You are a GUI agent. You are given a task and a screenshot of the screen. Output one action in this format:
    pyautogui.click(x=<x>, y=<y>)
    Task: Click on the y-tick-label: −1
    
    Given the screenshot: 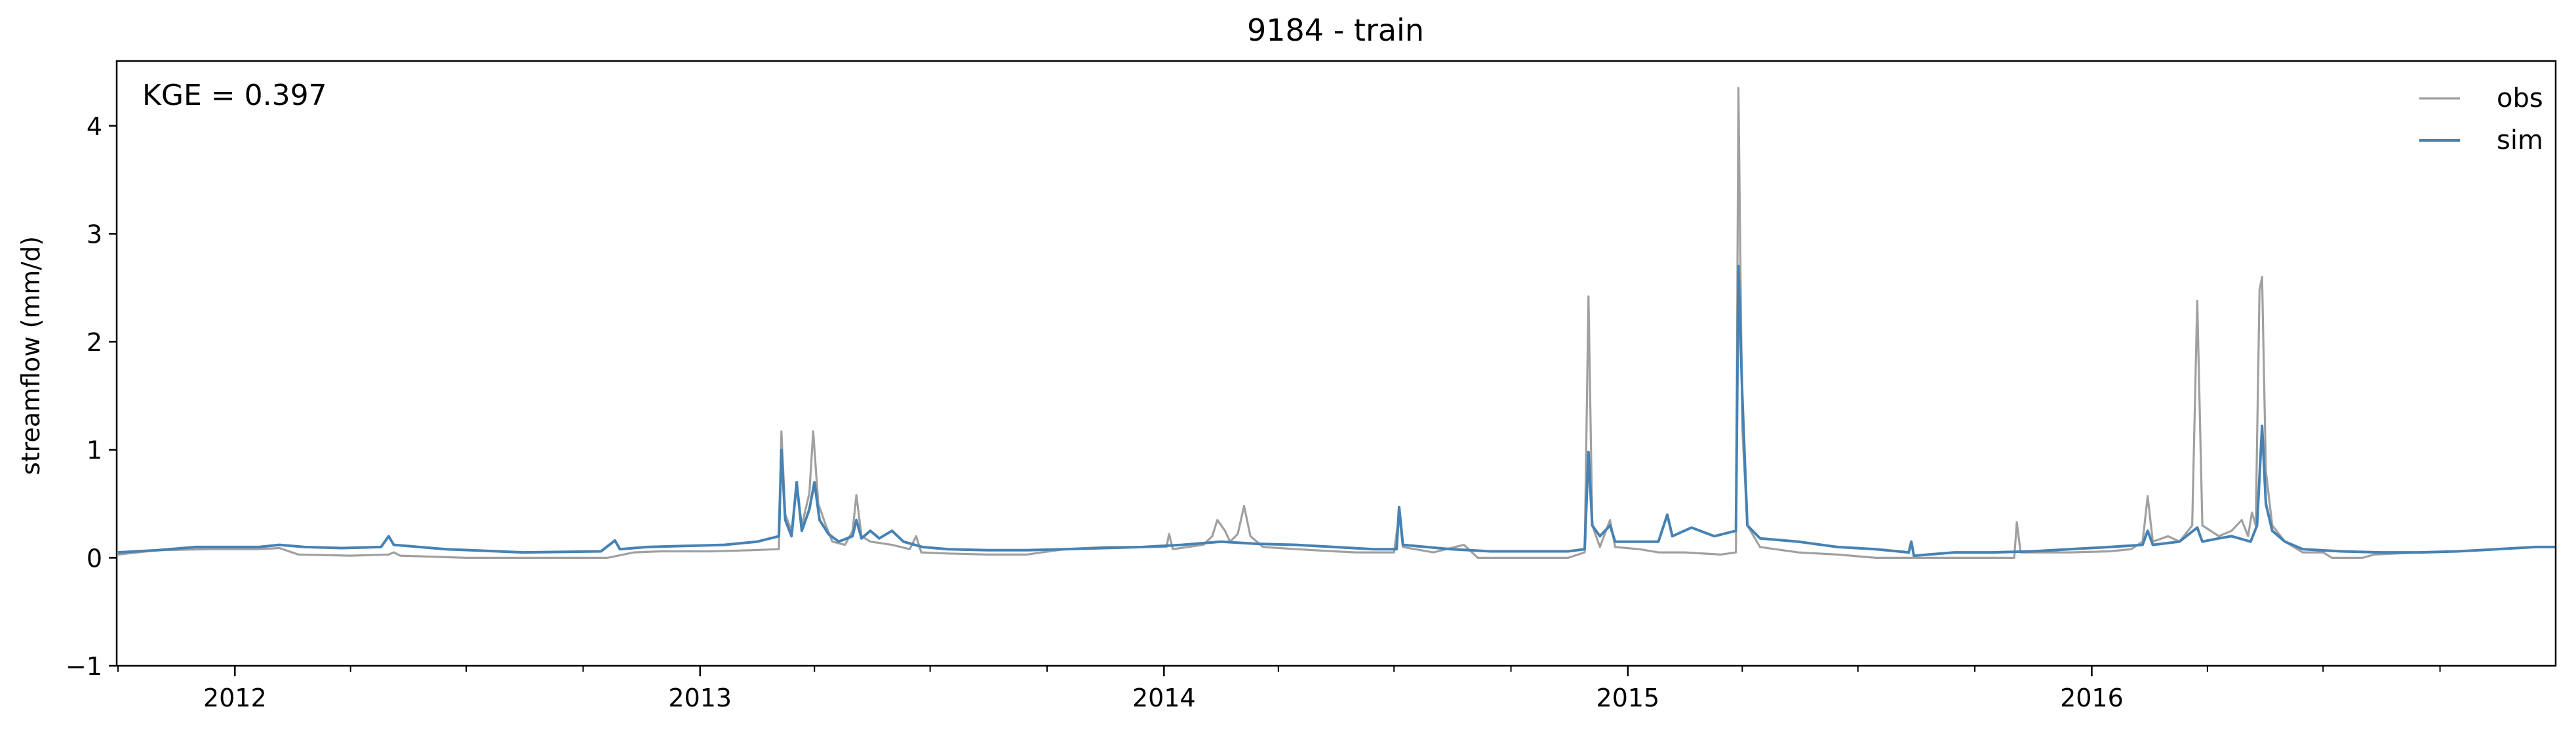 What is the action you would take?
    pyautogui.click(x=84, y=666)
    